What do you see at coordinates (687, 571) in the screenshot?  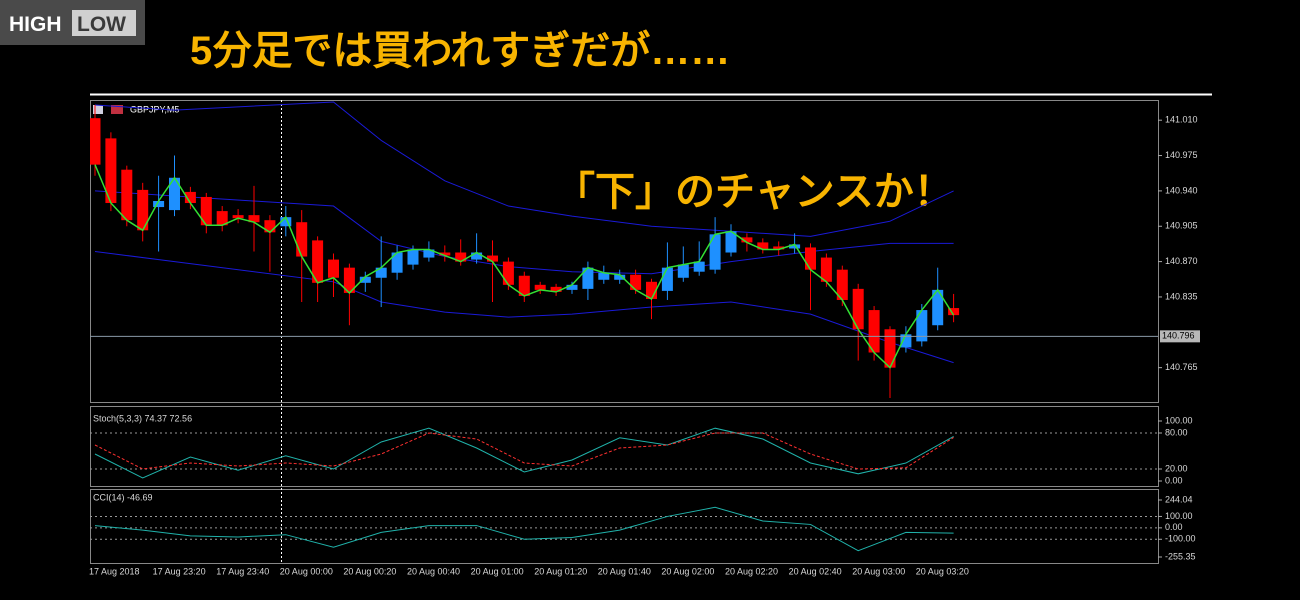 I see `time-label: 20 Aug 02:00` at bounding box center [687, 571].